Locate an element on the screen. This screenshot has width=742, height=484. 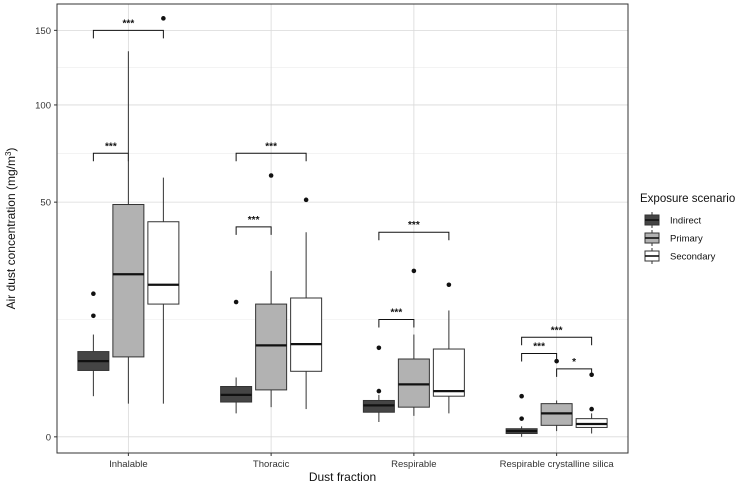
box-inhalable-primary is located at coordinates (128, 227).